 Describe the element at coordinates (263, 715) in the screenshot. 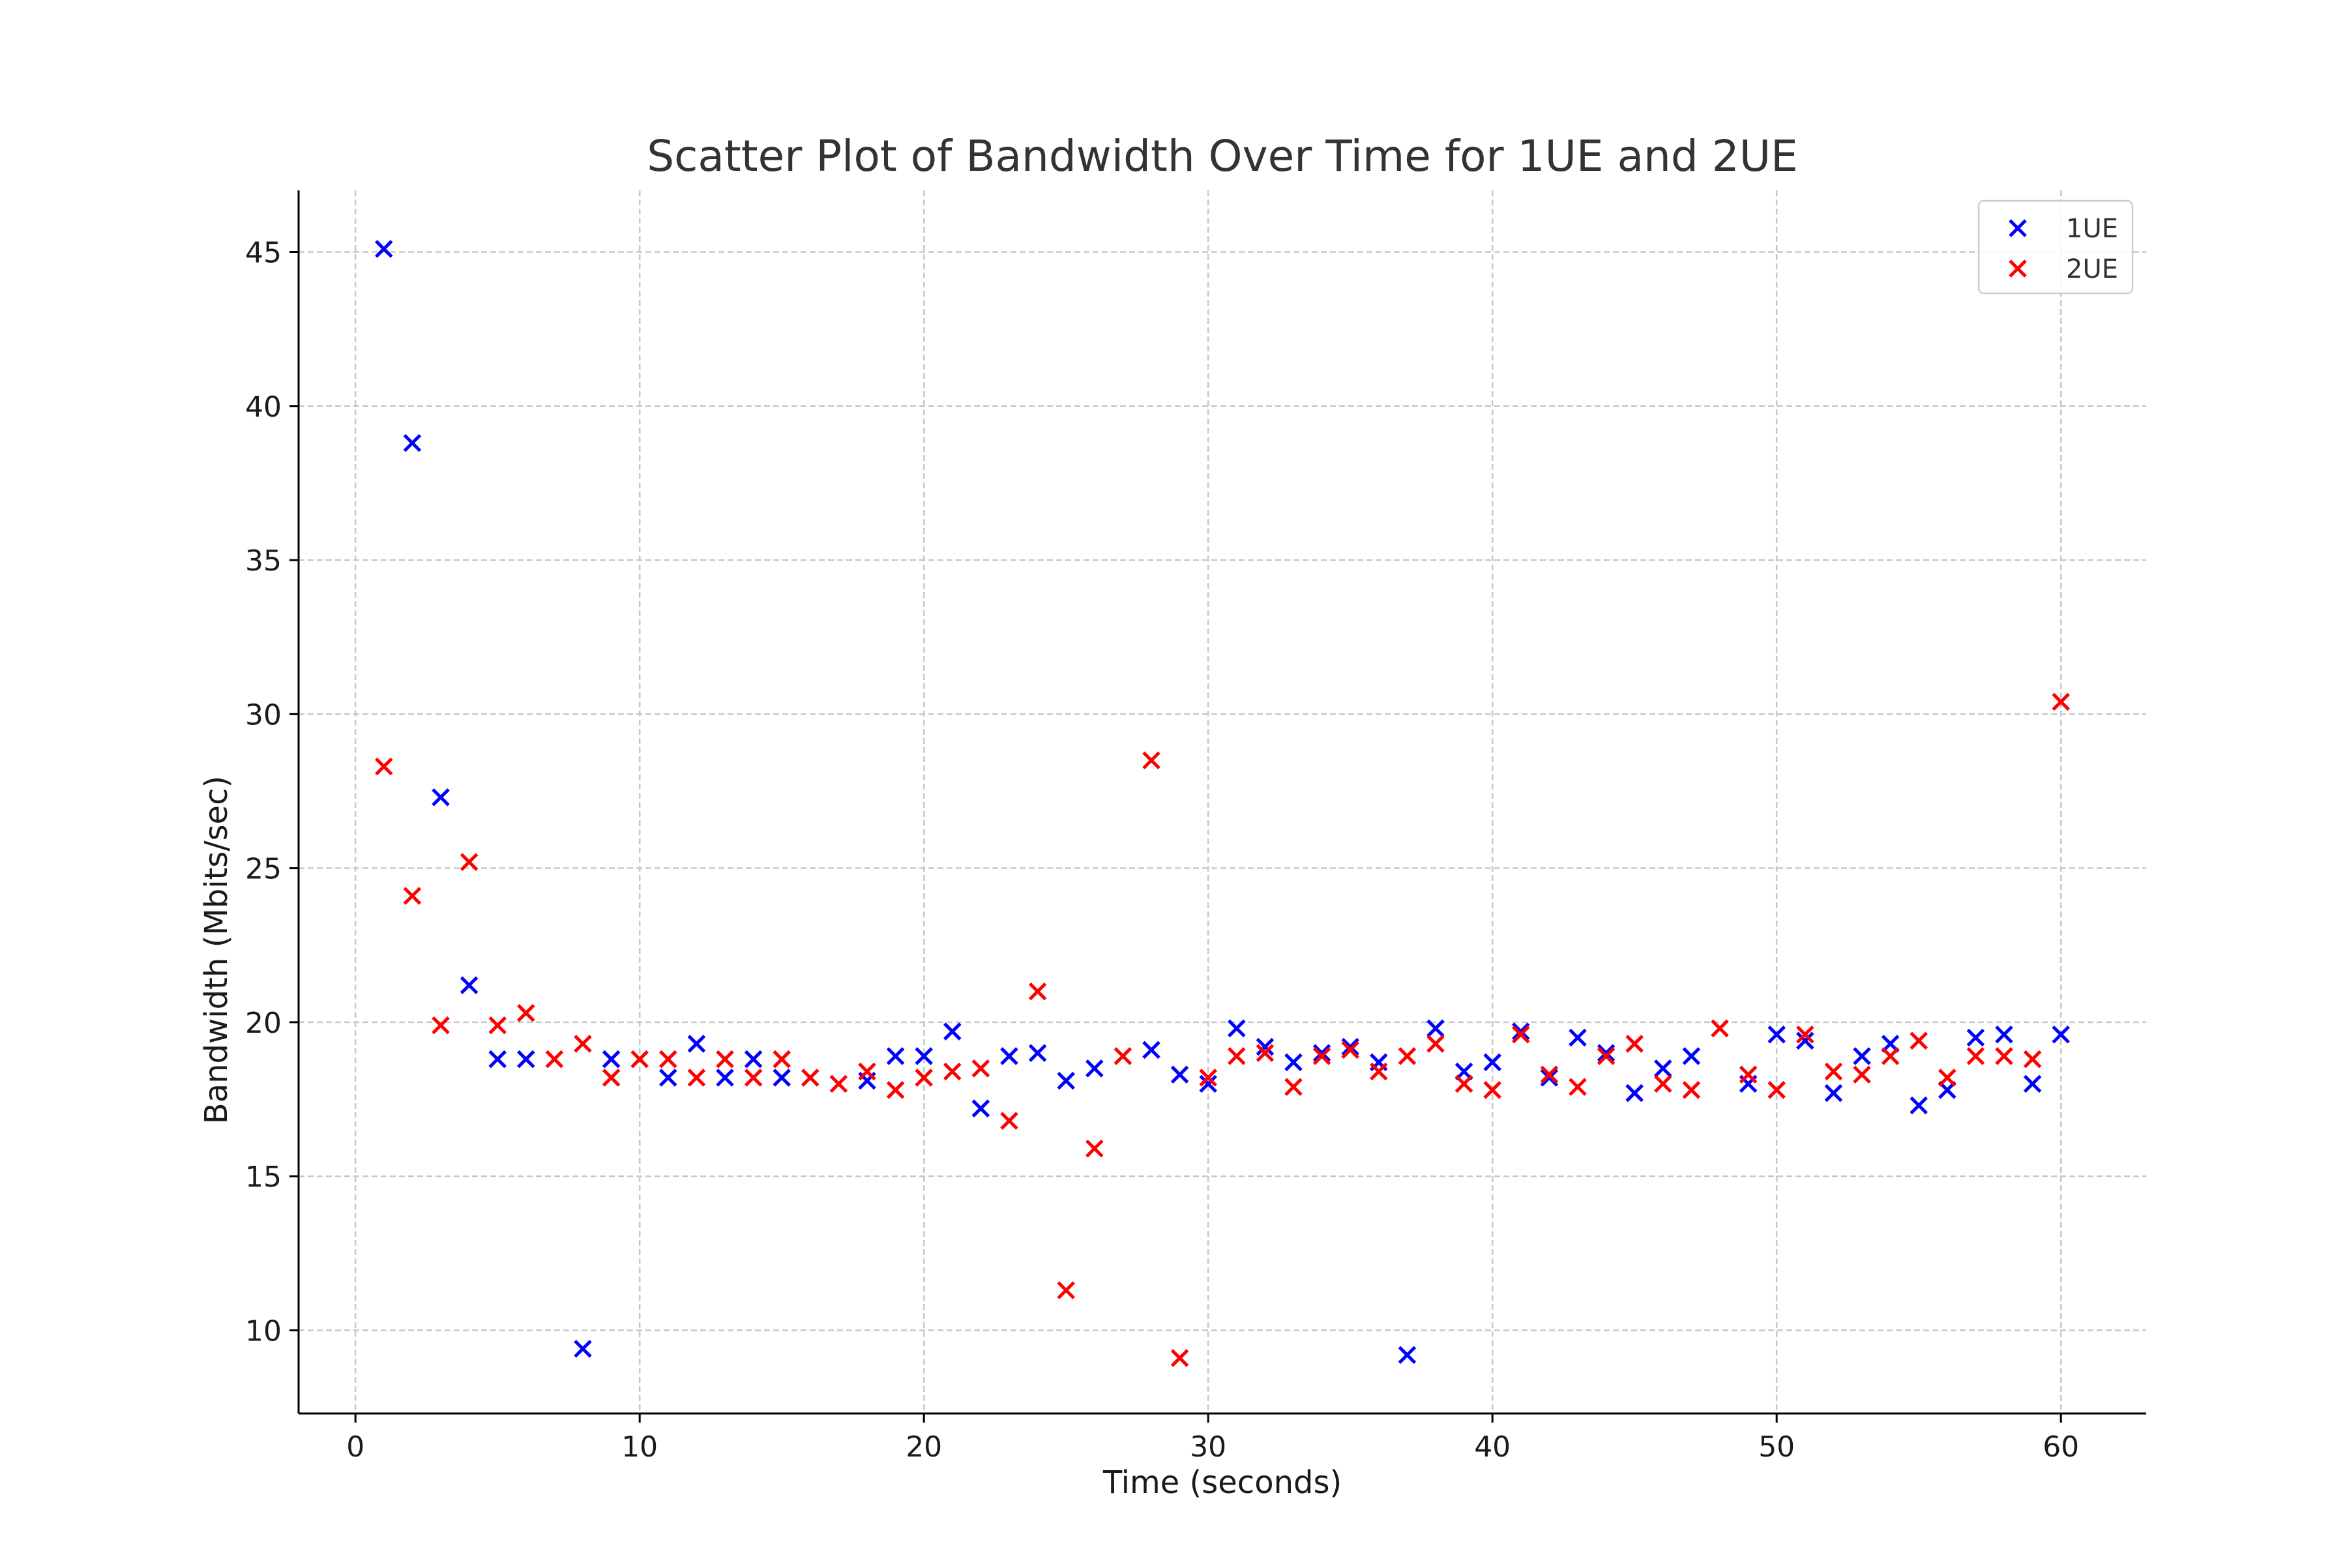

I see `y-tick-label: 30` at that location.